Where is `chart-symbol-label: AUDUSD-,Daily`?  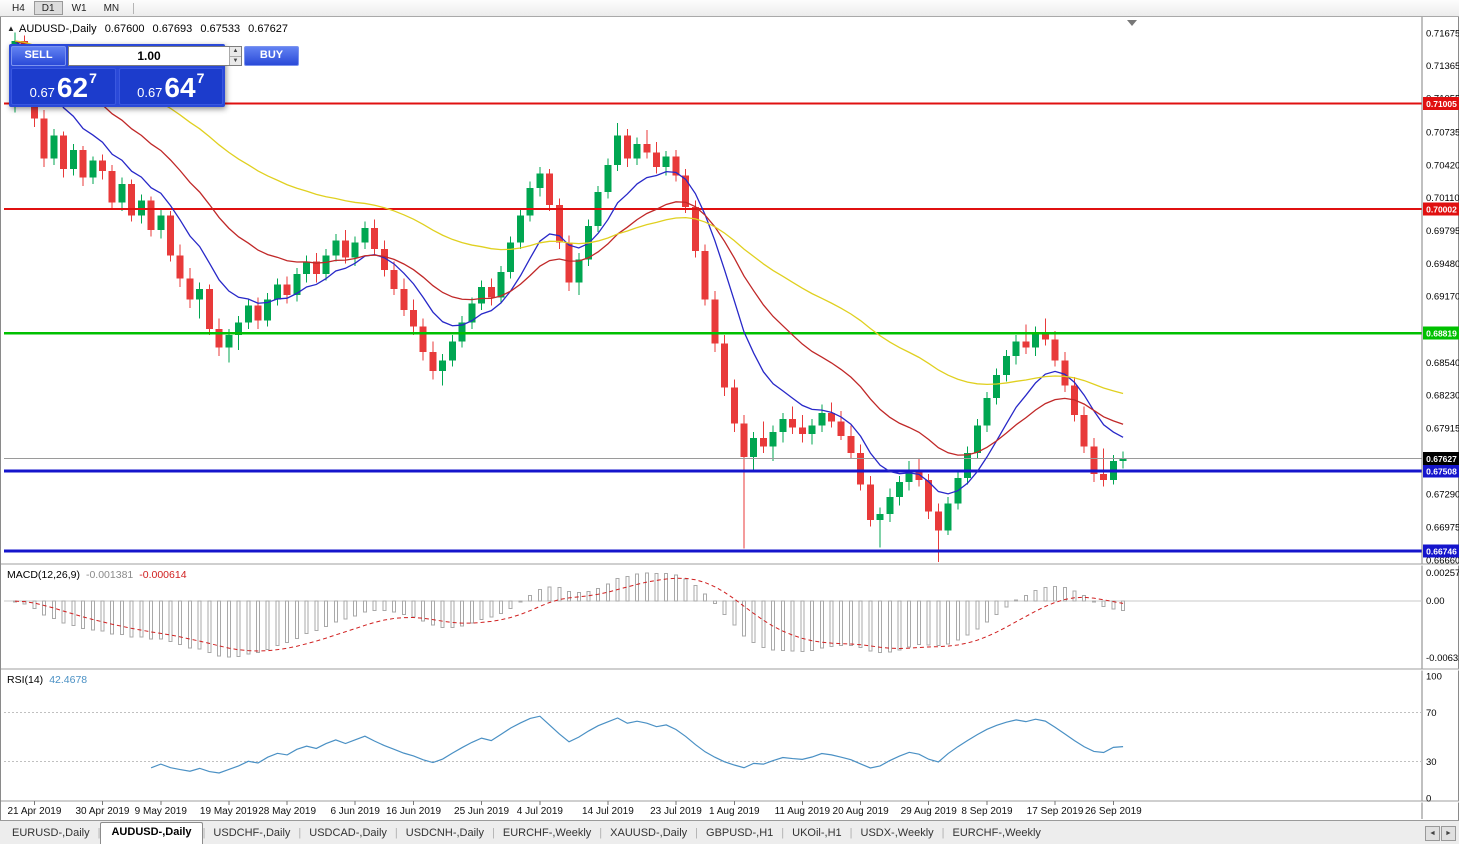 chart-symbol-label: AUDUSD-,Daily is located at coordinates (58, 29).